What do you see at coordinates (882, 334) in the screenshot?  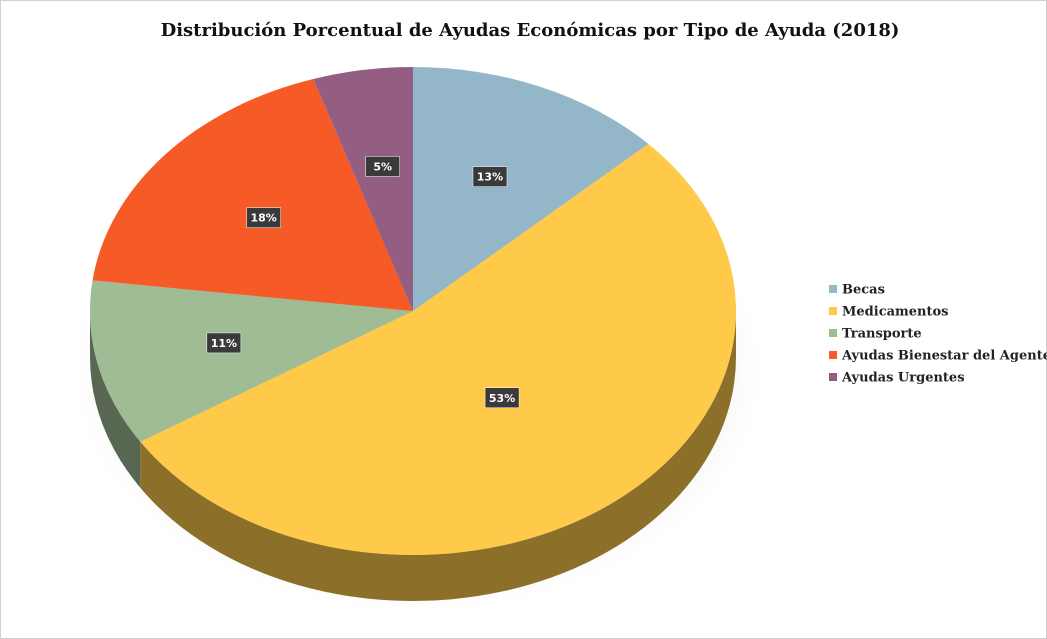 I see `legend-label: Transporte` at bounding box center [882, 334].